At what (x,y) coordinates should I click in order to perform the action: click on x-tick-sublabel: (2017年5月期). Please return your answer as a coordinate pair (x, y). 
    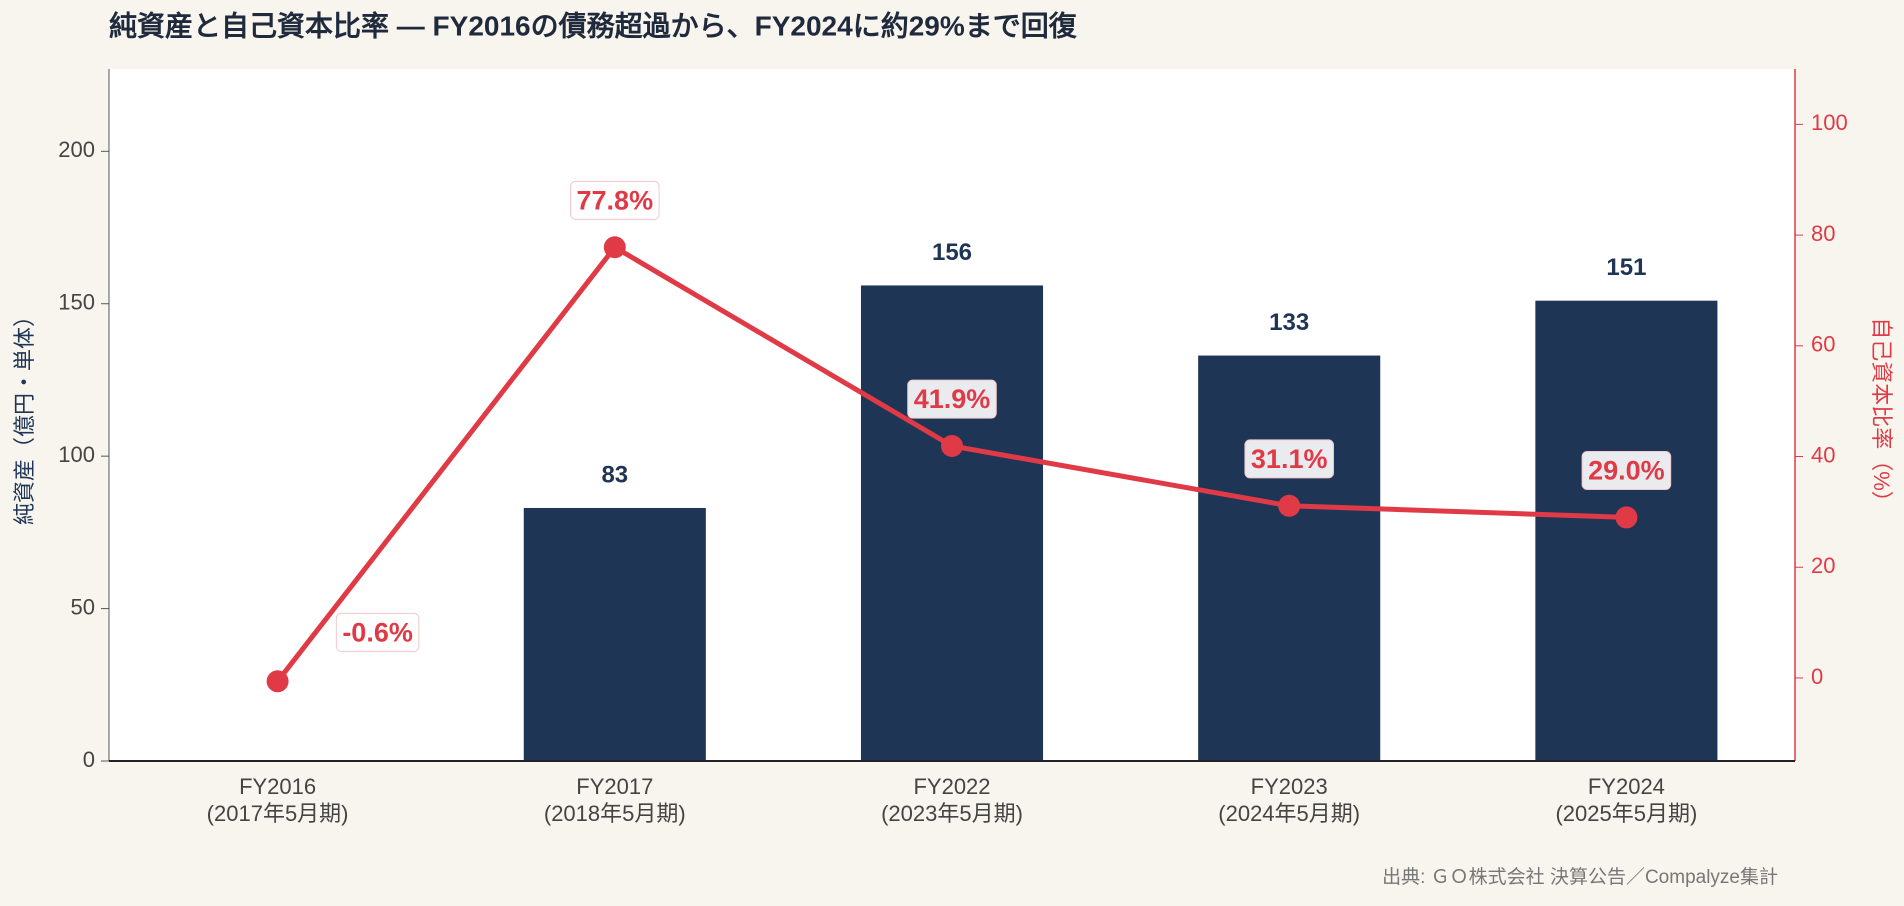
    Looking at the image, I should click on (278, 813).